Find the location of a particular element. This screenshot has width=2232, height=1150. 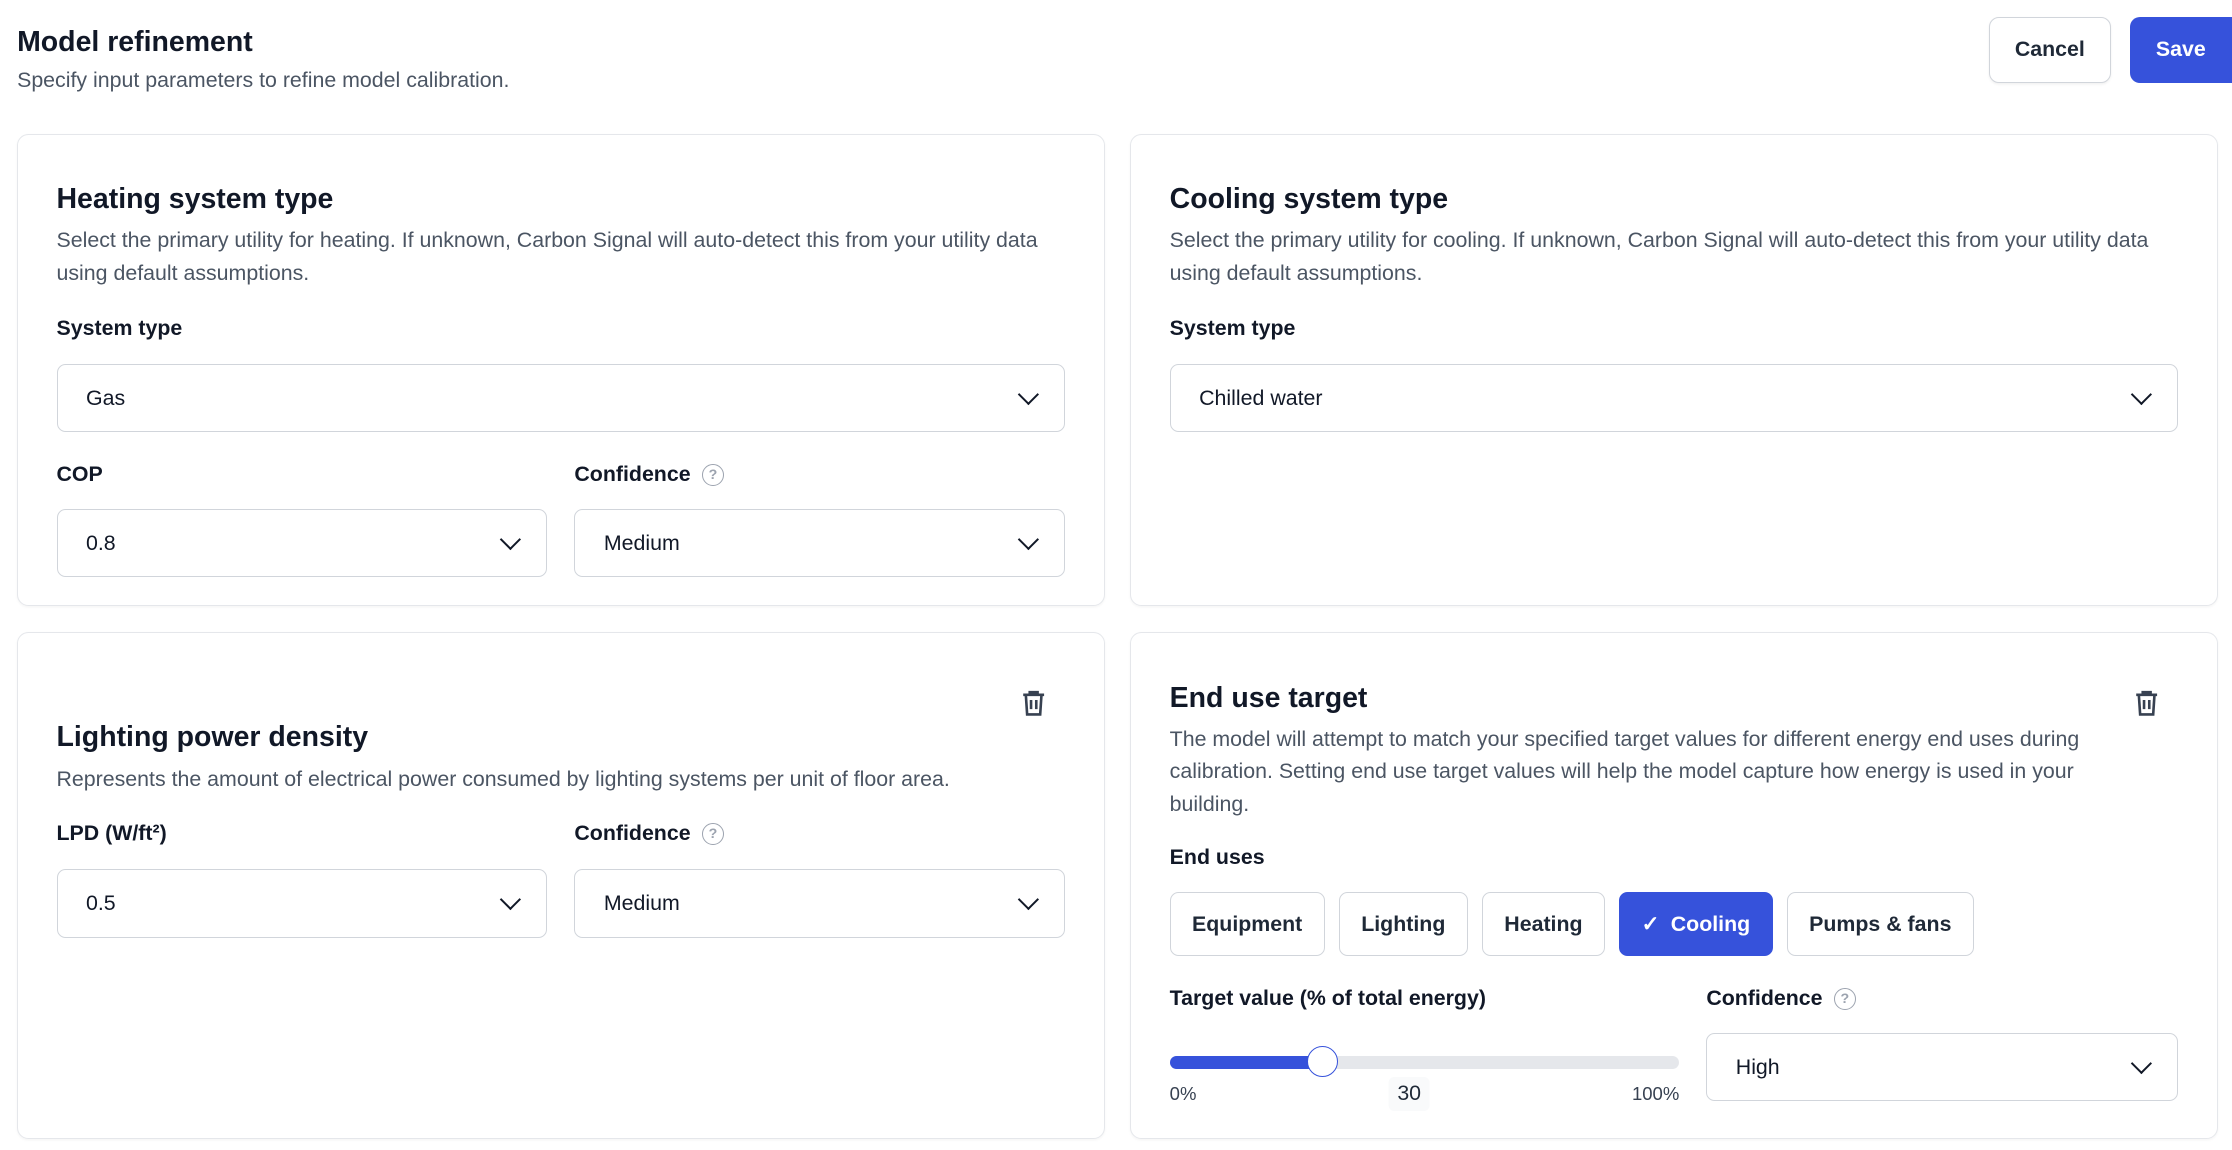

end-uses-label: End uses is located at coordinates (1217, 857).